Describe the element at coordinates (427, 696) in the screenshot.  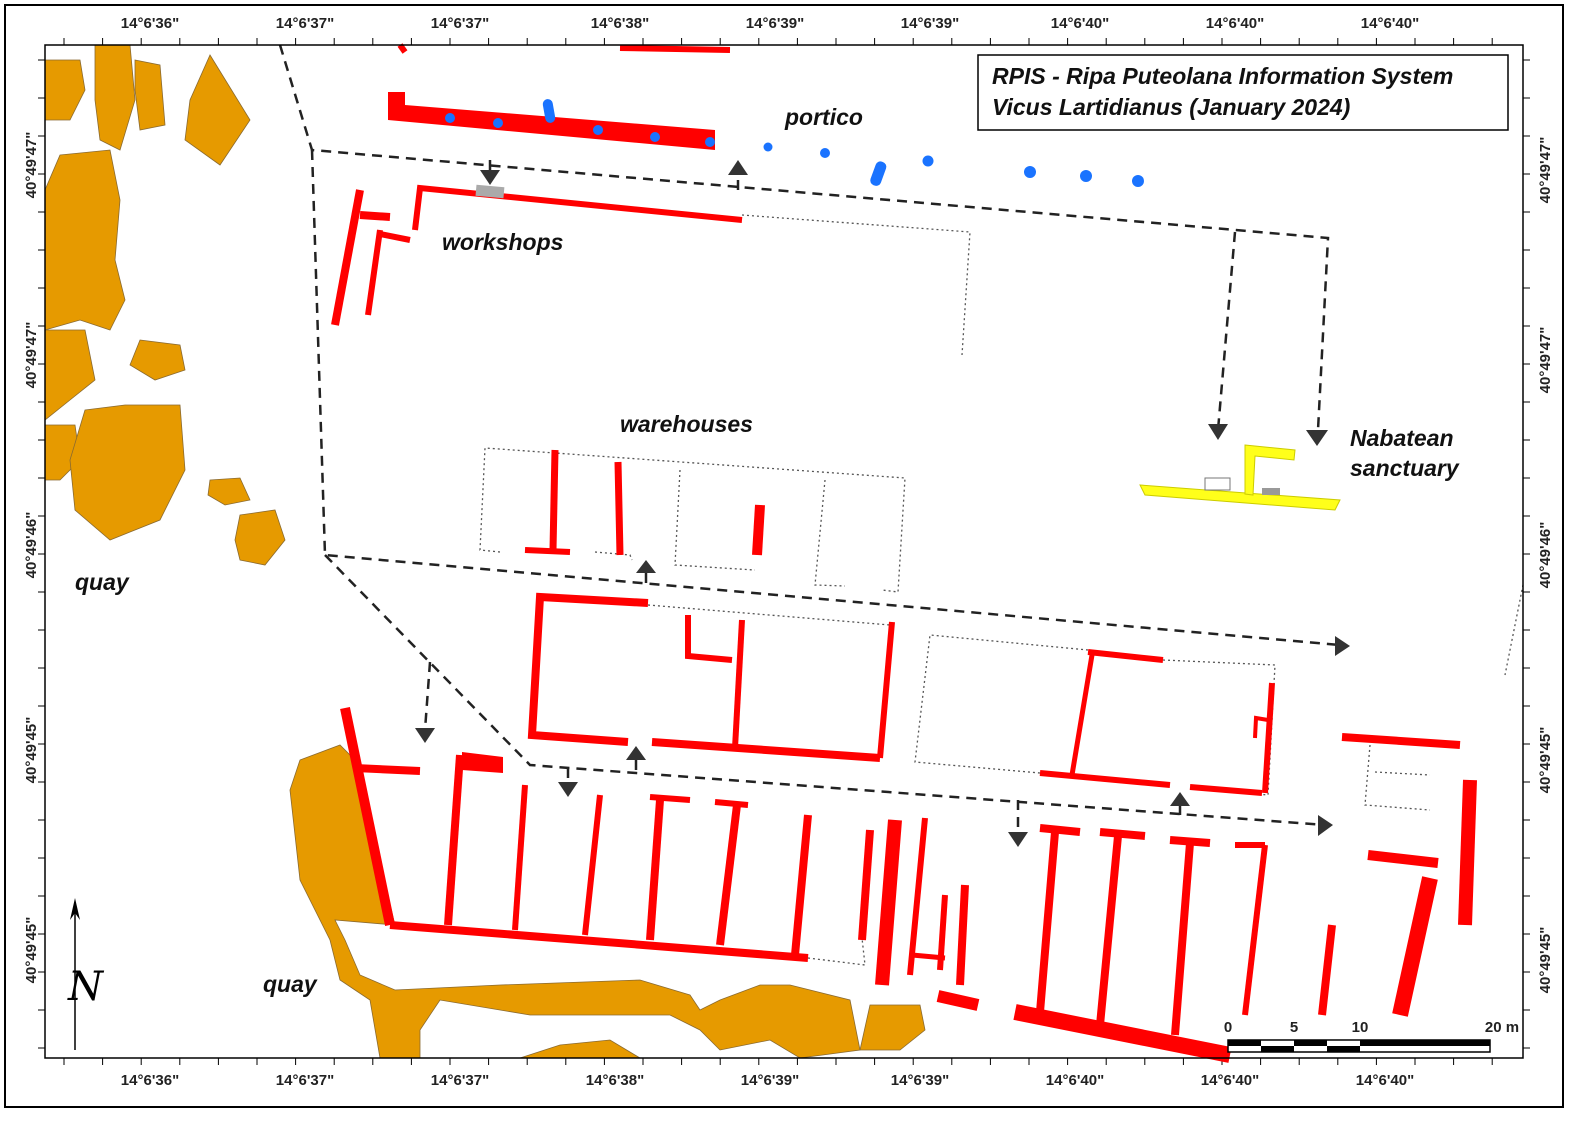
I see `dashed-arrows-part` at that location.